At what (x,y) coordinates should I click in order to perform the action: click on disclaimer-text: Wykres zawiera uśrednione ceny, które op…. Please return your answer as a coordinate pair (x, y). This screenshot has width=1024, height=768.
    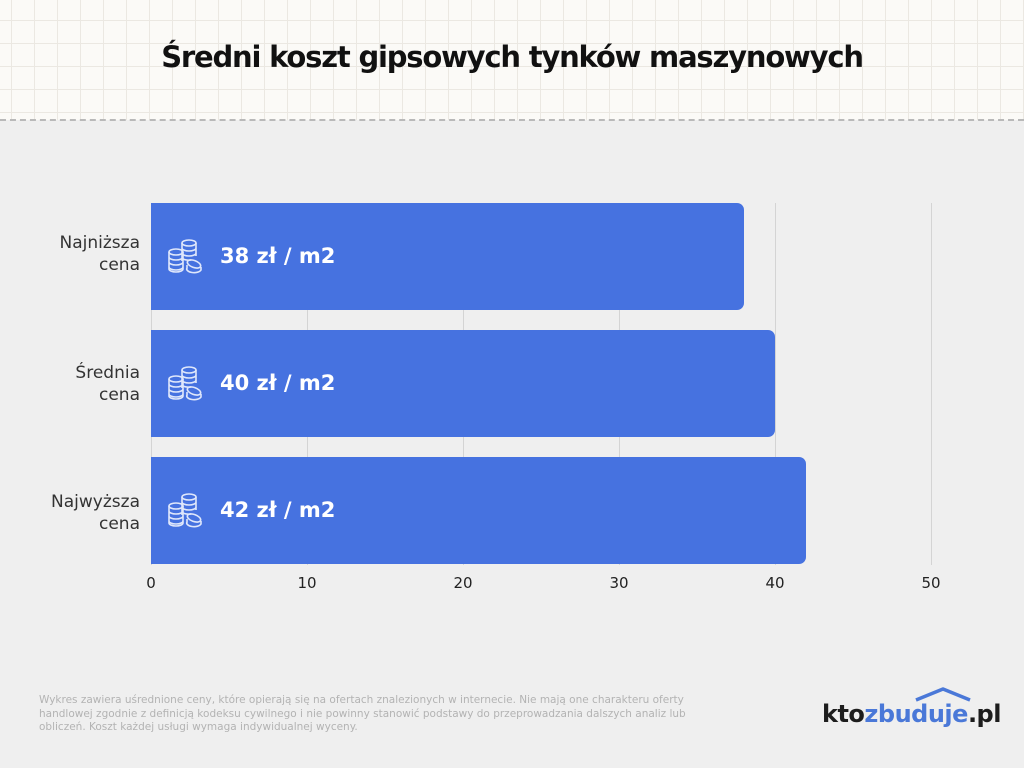
    Looking at the image, I should click on (362, 713).